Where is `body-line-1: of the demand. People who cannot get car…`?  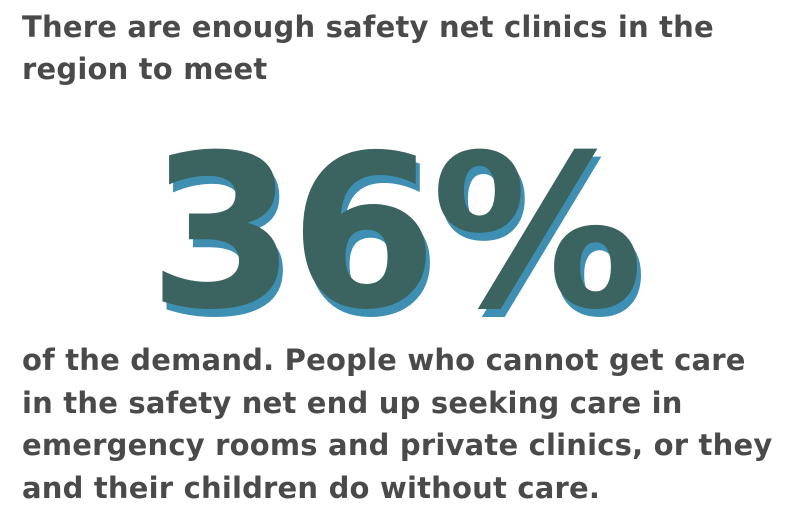 body-line-1: of the demand. People who cannot get car… is located at coordinates (384, 360).